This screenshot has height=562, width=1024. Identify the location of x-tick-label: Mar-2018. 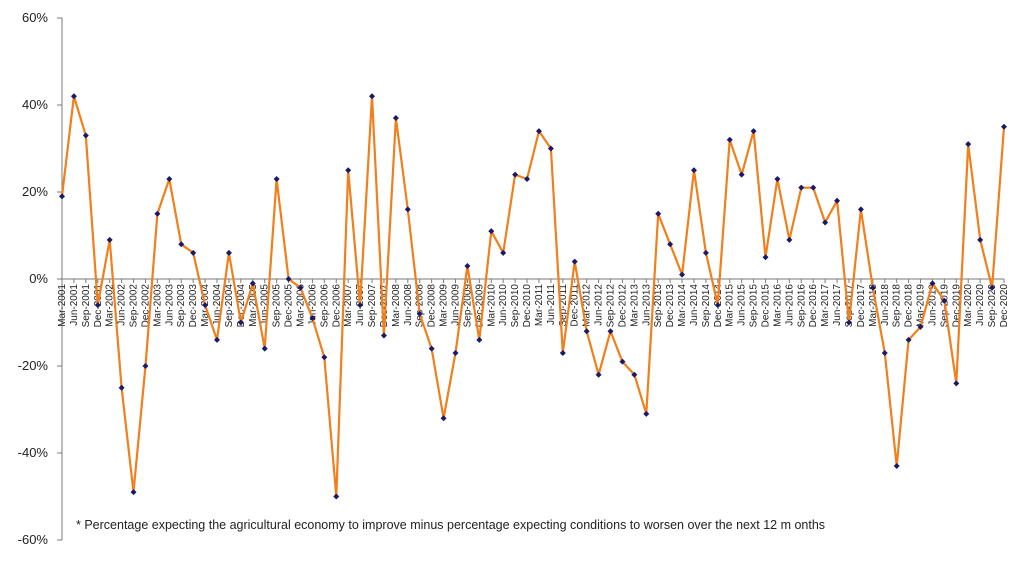
(873, 305).